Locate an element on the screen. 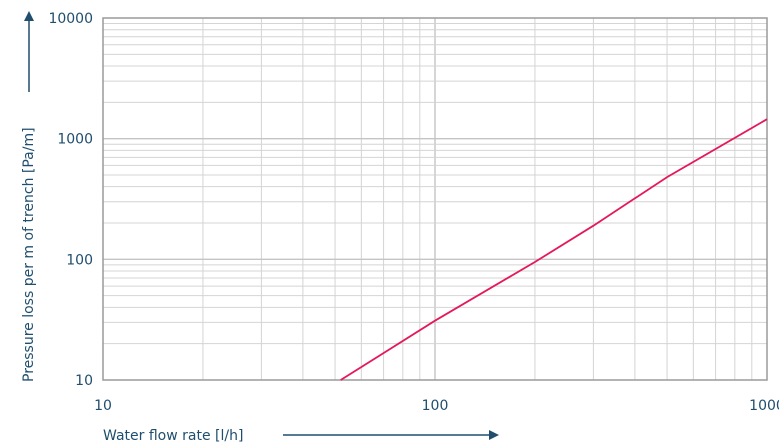  y-tick-label: 100 is located at coordinates (79, 260).